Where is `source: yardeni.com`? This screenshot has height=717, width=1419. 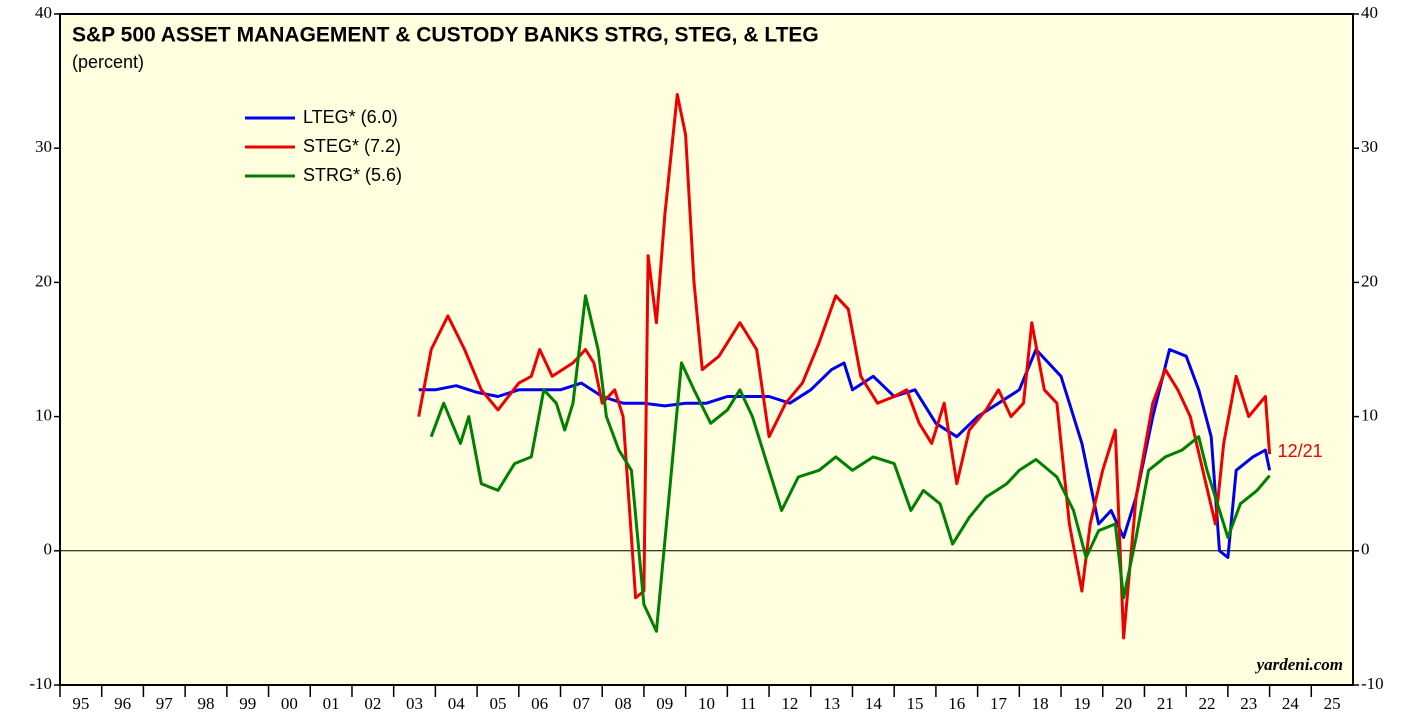
source: yardeni.com is located at coordinates (1299, 664).